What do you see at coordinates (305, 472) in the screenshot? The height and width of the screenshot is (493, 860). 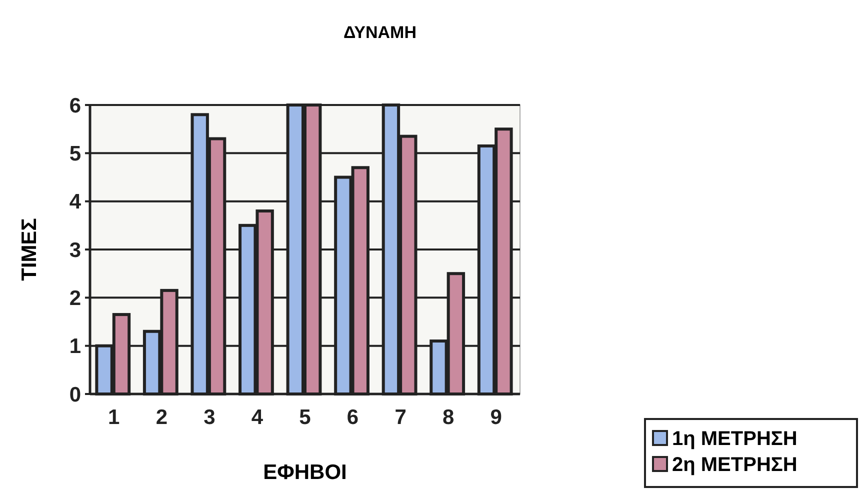 I see `x-axis-title: ΕΦΗΒΟΙ` at bounding box center [305, 472].